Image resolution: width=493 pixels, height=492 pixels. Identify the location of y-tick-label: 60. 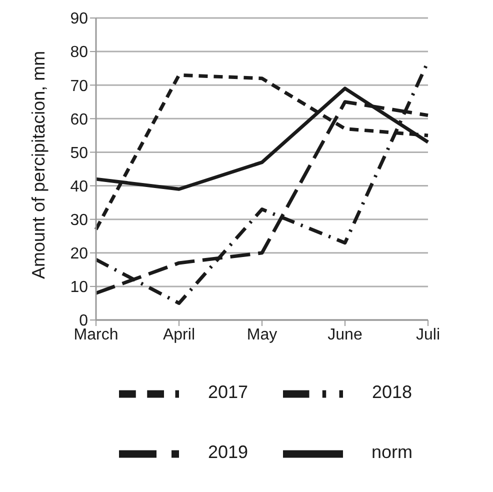
(79, 119).